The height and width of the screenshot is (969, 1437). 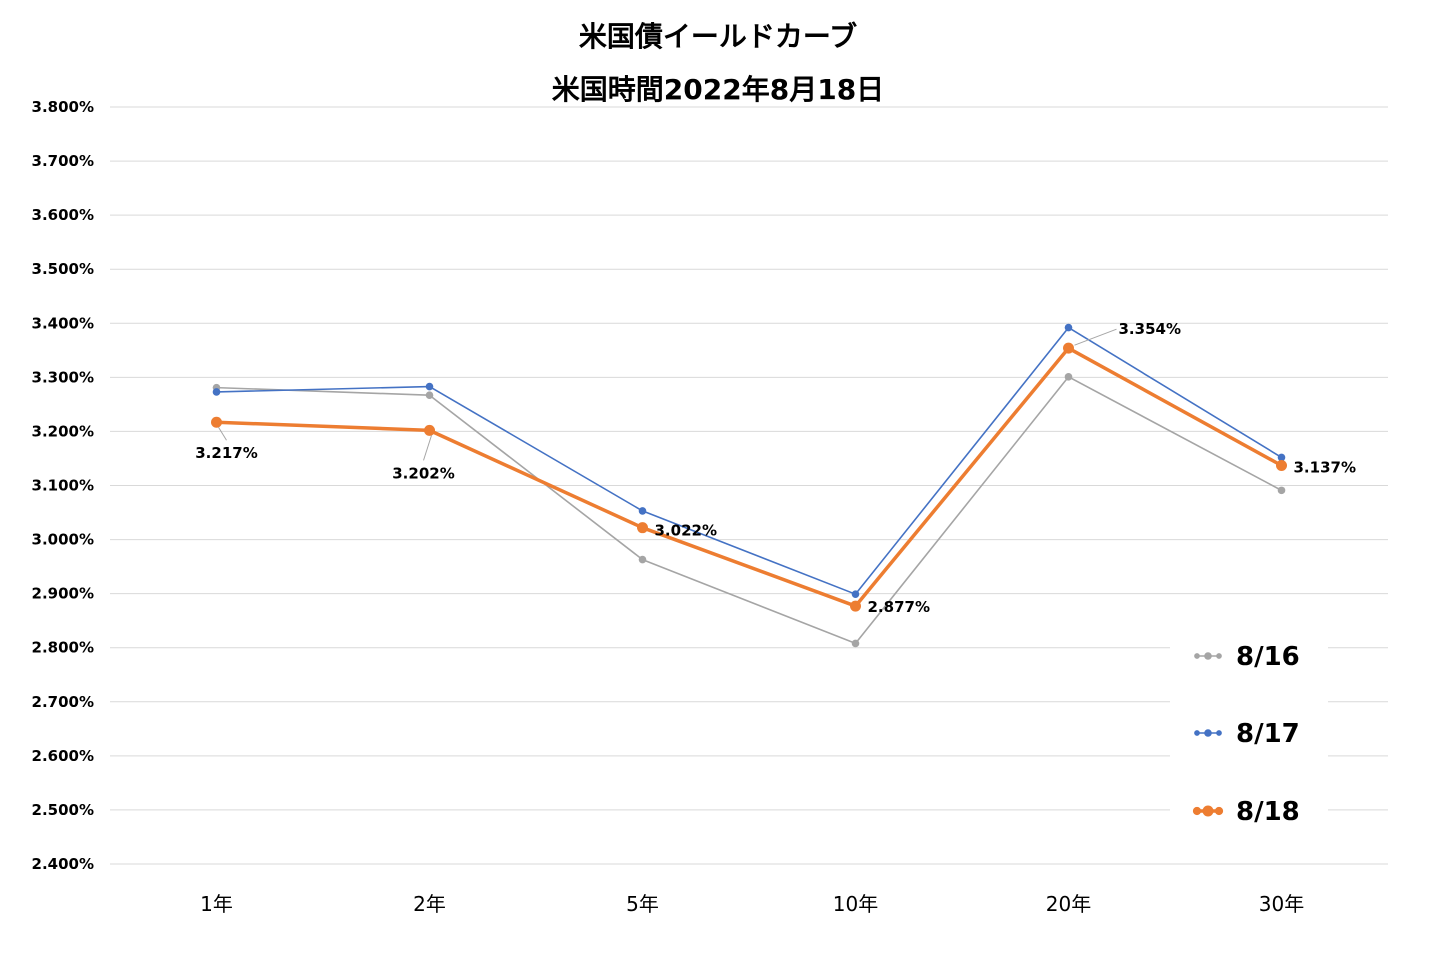 I want to click on x-tick-label: 2年, so click(x=429, y=904).